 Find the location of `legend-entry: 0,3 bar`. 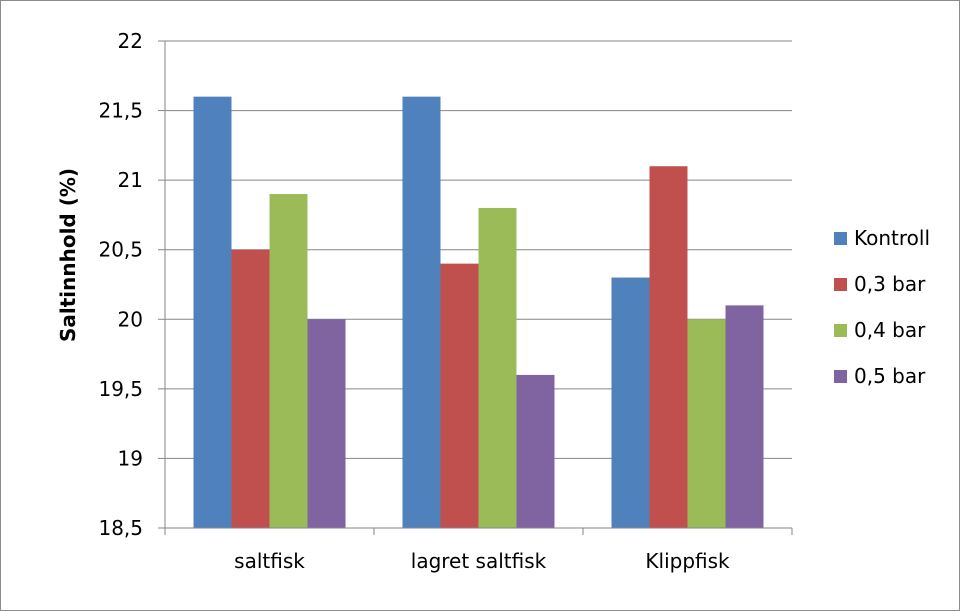

legend-entry: 0,3 bar is located at coordinates (890, 284).